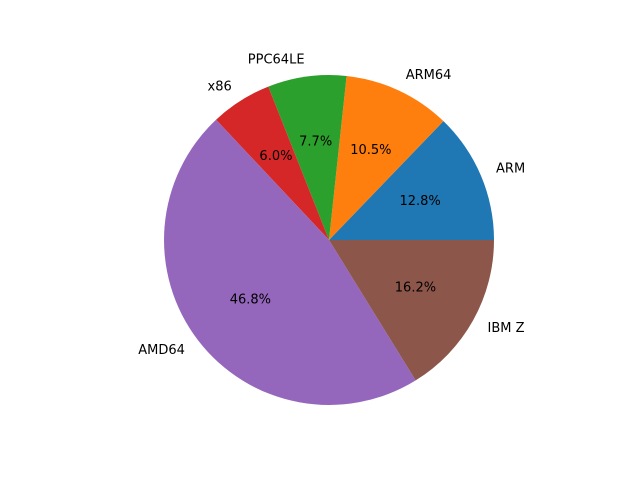 Image resolution: width=640 pixels, height=480 pixels. Describe the element at coordinates (315, 141) in the screenshot. I see `pie-pct-label-ppc64le: 7.7%` at that location.